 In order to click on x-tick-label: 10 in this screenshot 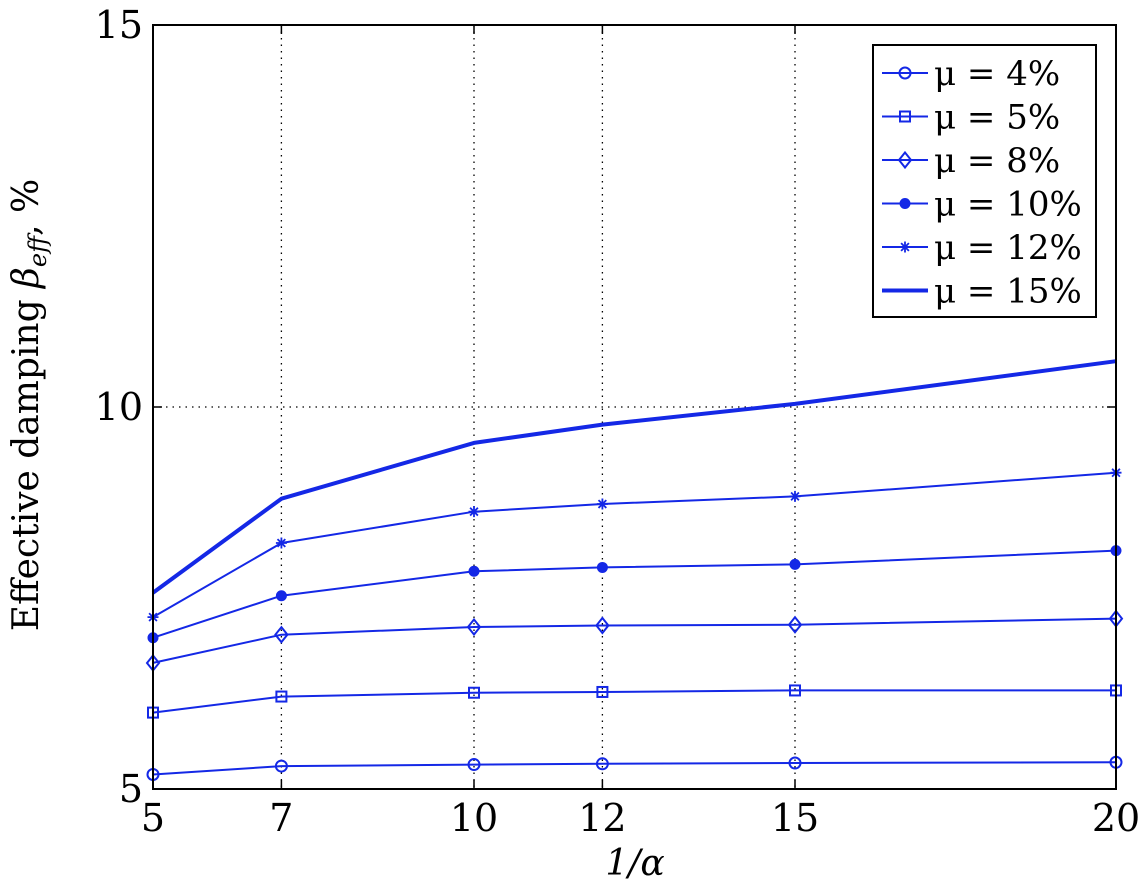, I will do `click(474, 818)`.